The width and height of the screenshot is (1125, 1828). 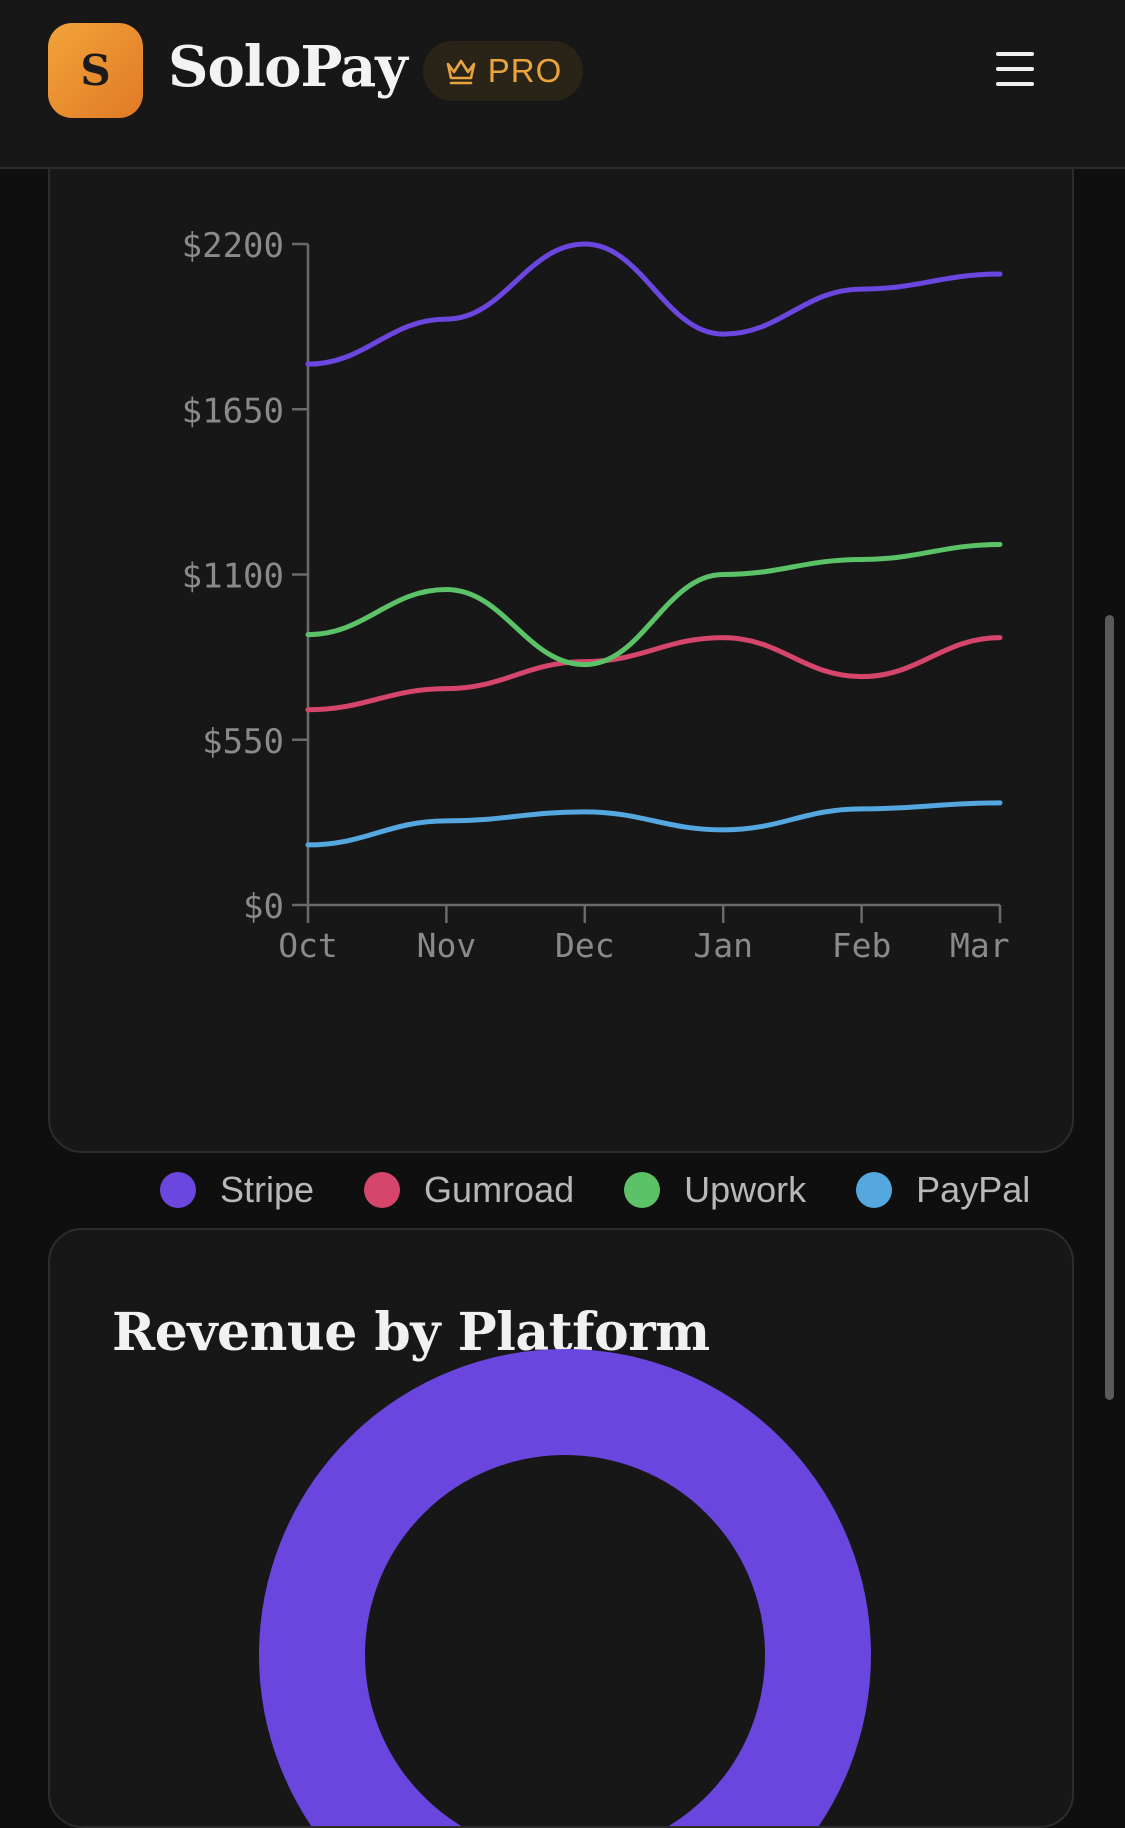 What do you see at coordinates (288, 67) in the screenshot?
I see `app-name: SoloPay` at bounding box center [288, 67].